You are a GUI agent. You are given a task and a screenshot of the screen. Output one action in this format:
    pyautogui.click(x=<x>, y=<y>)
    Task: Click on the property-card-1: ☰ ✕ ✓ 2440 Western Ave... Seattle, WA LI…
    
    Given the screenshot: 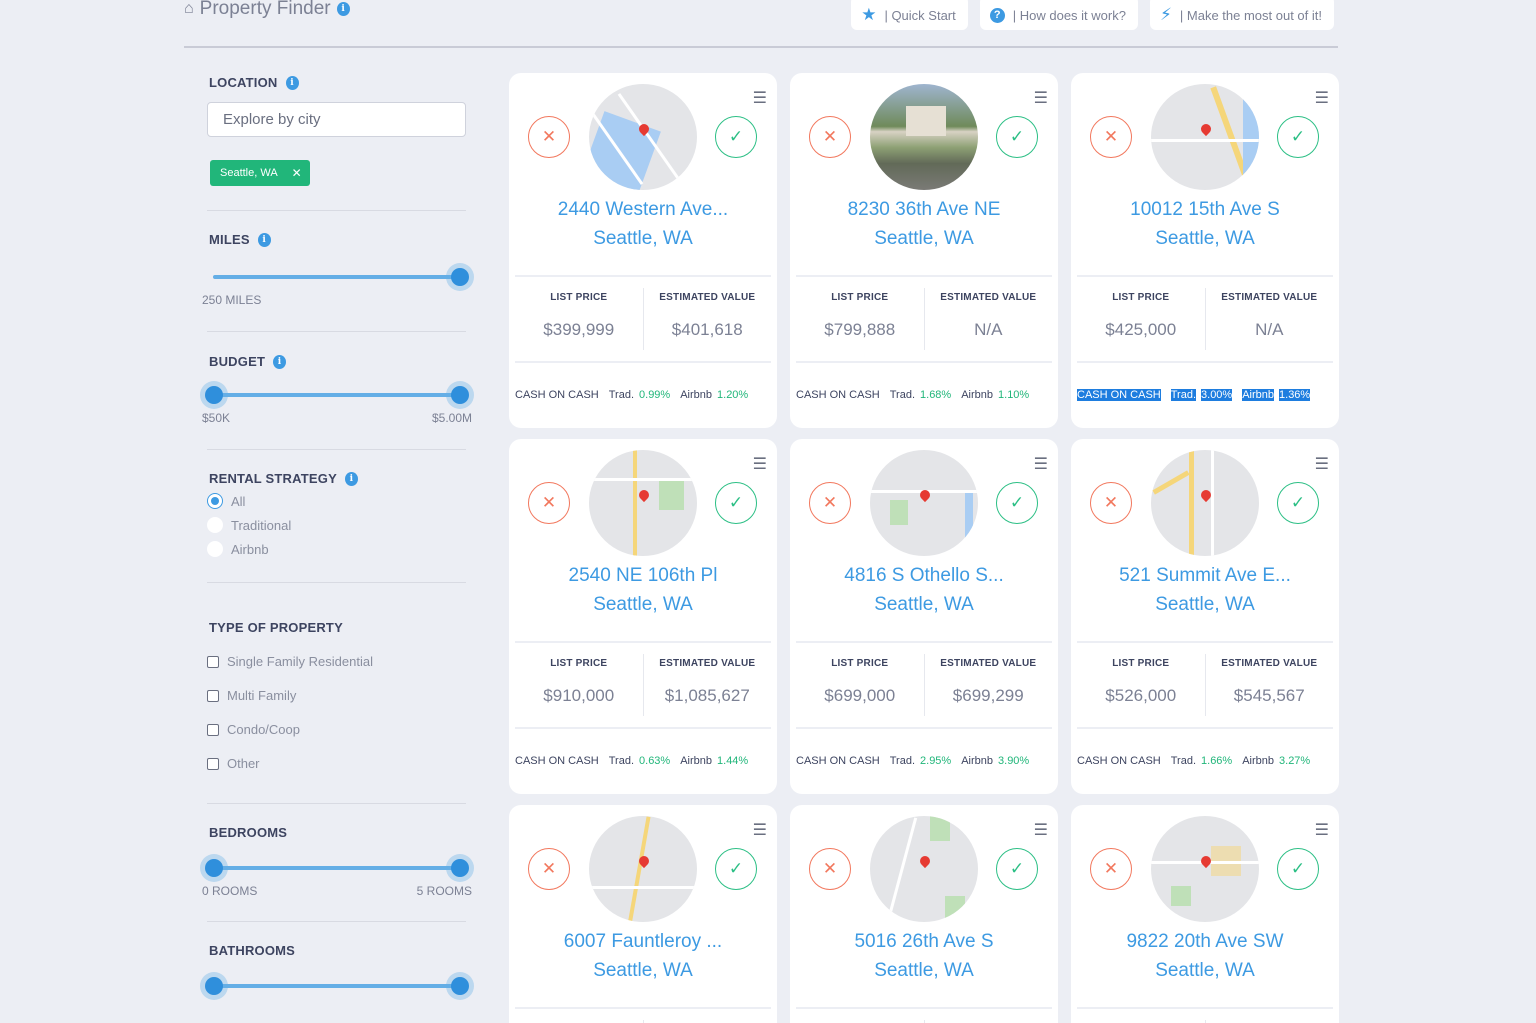 What is the action you would take?
    pyautogui.click(x=643, y=250)
    